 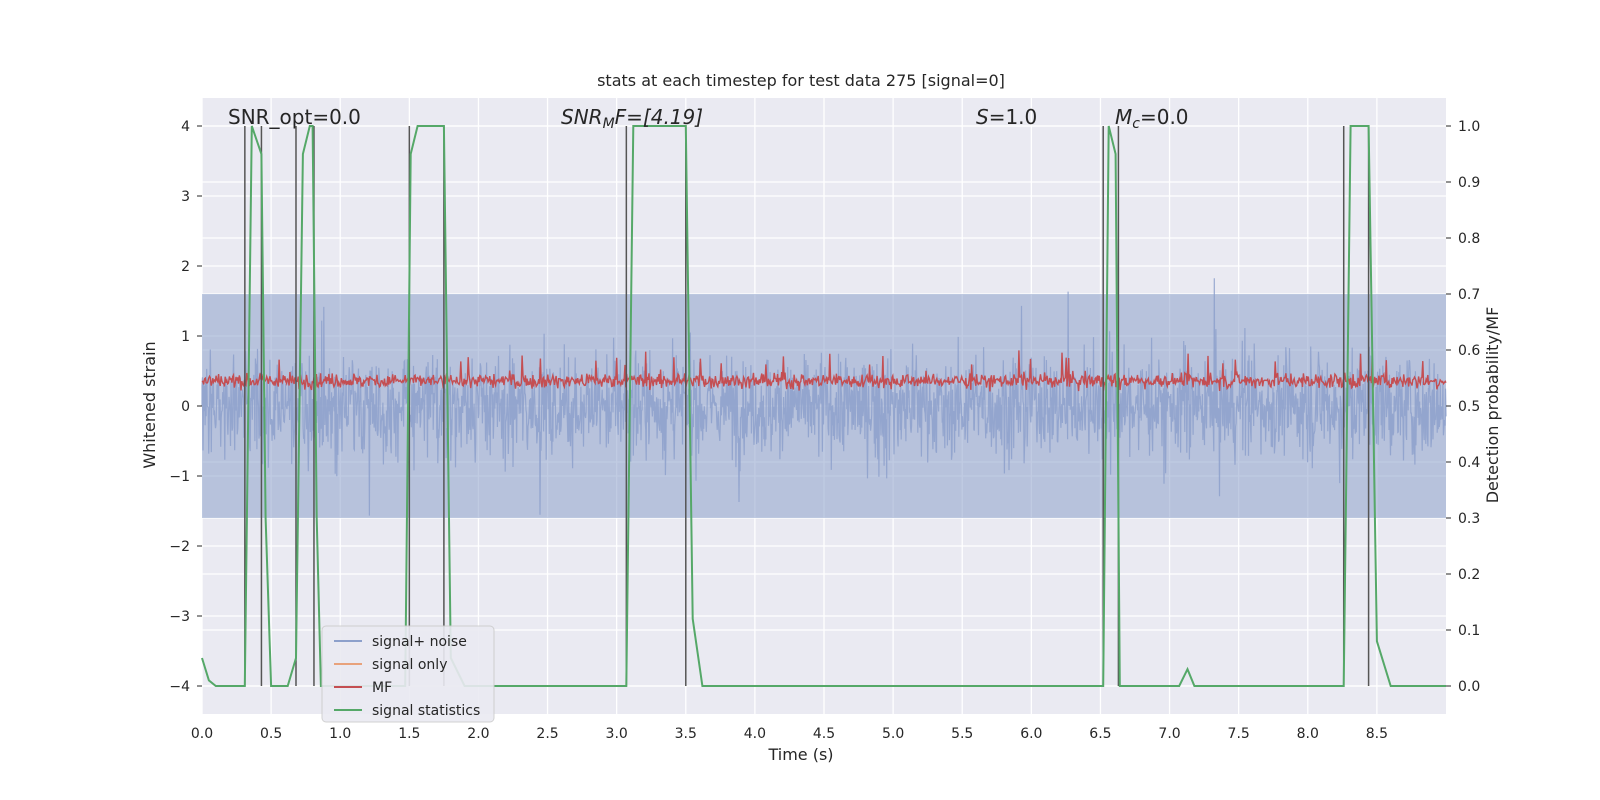 I want to click on left-y-tick-label: −1, so click(x=179, y=477).